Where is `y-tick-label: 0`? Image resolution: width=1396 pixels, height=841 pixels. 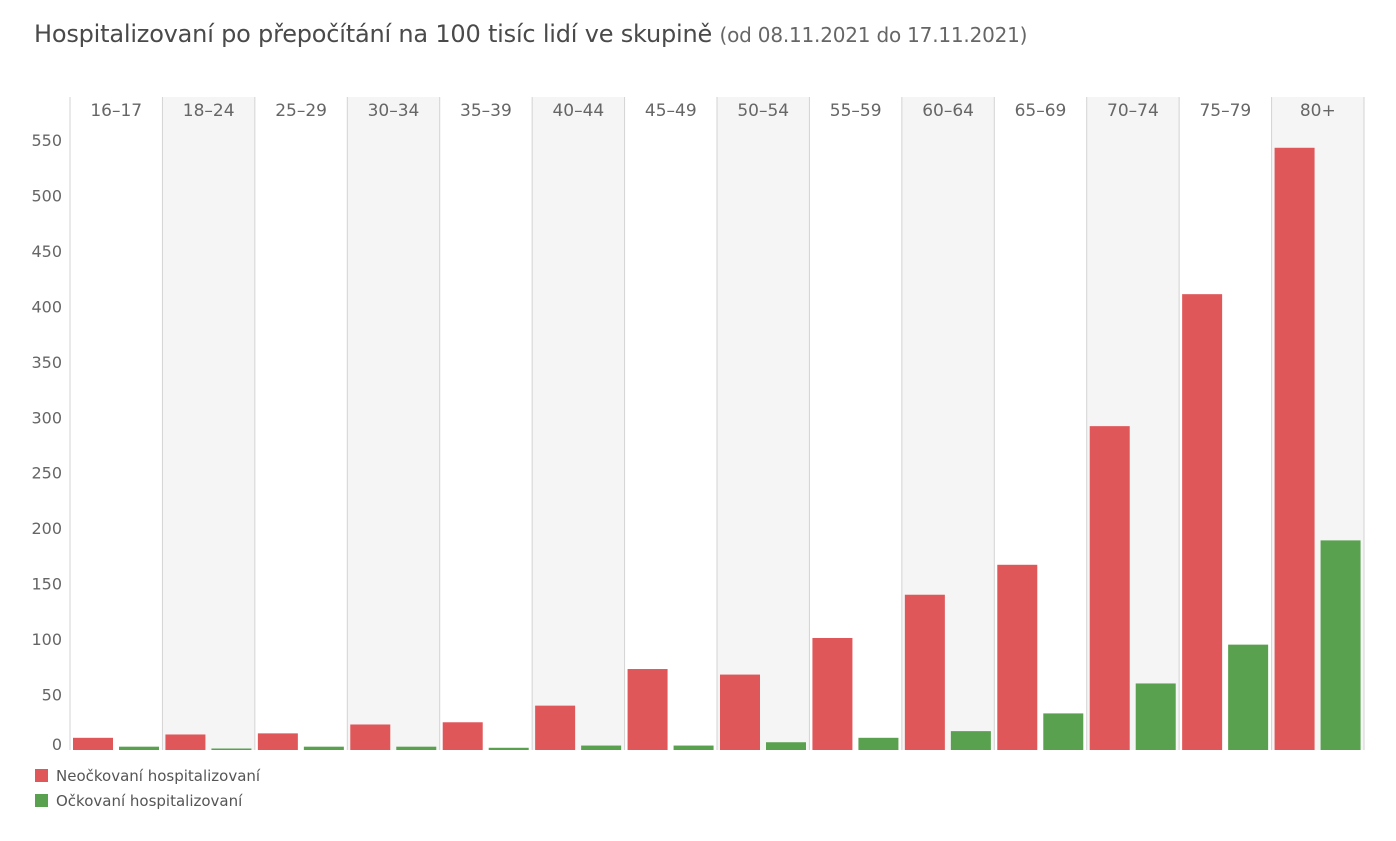
y-tick-label: 0 is located at coordinates (57, 744).